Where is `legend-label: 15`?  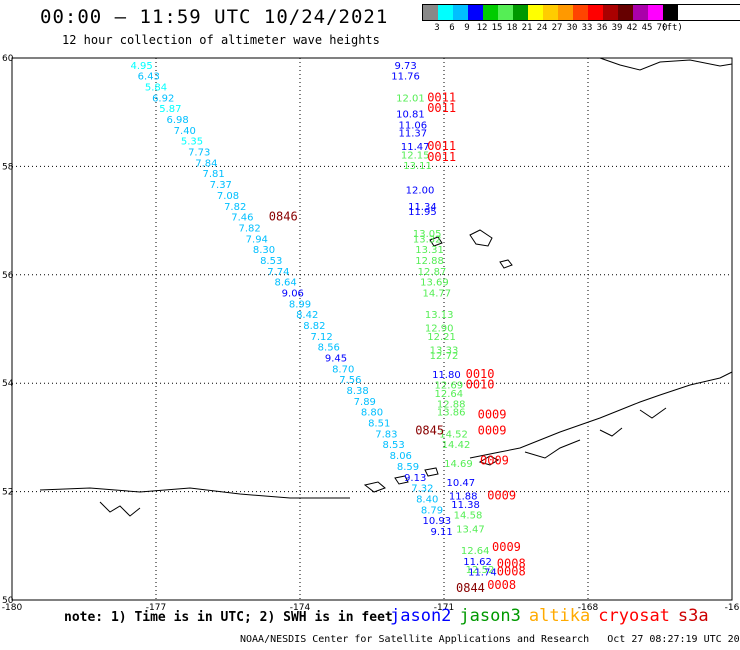
legend-label: 15 is located at coordinates (497, 28).